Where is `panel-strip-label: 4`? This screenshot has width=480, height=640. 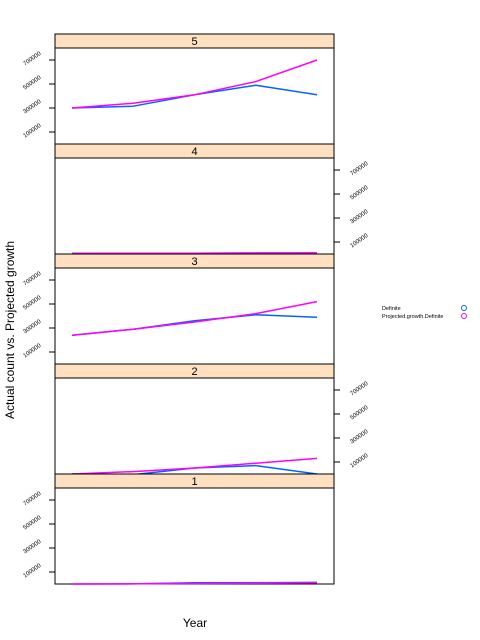 panel-strip-label: 4 is located at coordinates (194, 152).